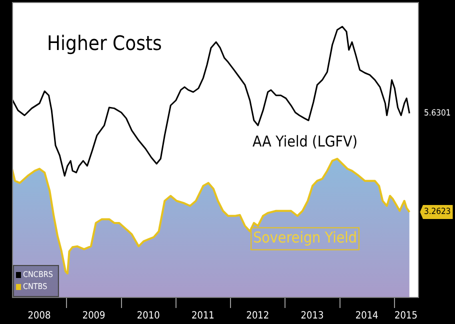  I want to click on x-tick-label: 2014, so click(367, 316).